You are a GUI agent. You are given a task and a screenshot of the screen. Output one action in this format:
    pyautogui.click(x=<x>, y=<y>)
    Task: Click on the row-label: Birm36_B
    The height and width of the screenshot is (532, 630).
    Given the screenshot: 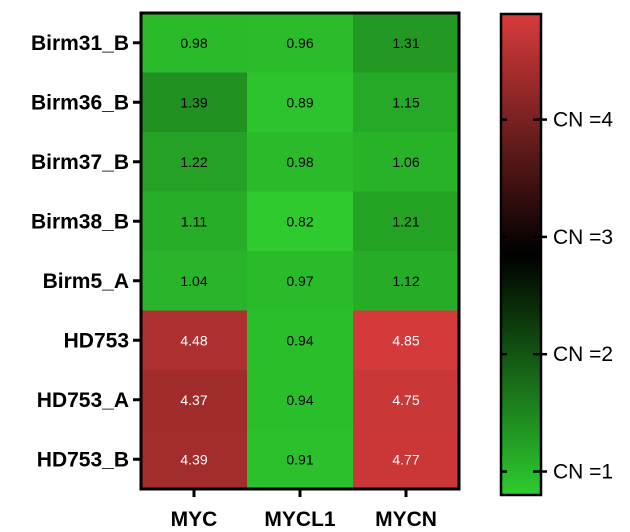 What is the action you would take?
    pyautogui.click(x=80, y=102)
    